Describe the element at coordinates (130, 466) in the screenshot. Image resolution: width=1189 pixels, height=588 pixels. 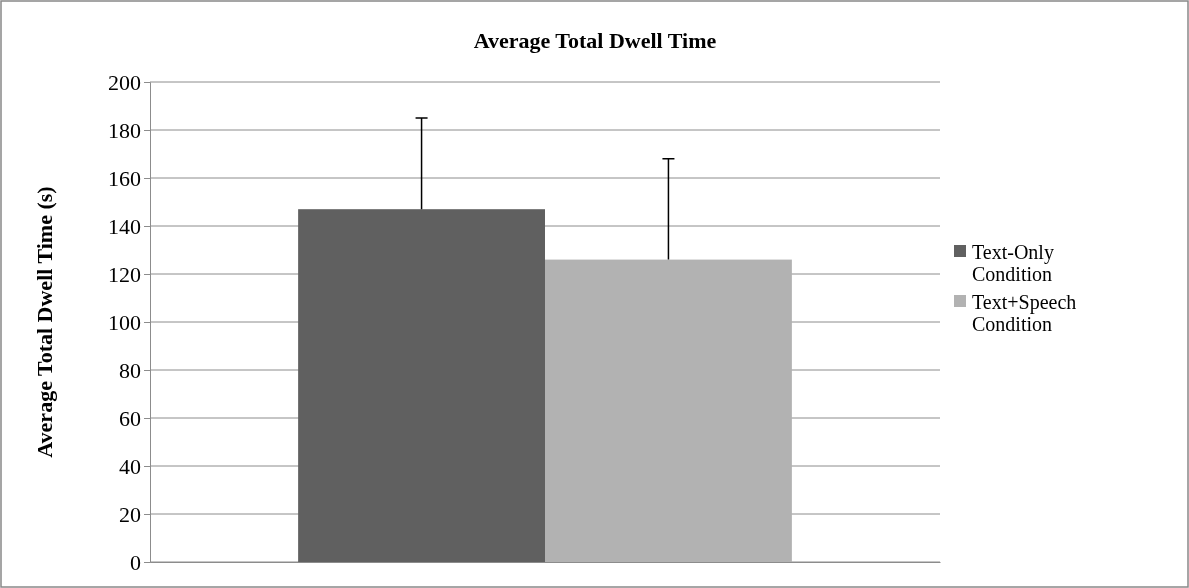
I see `y-tick-label: 40` at that location.